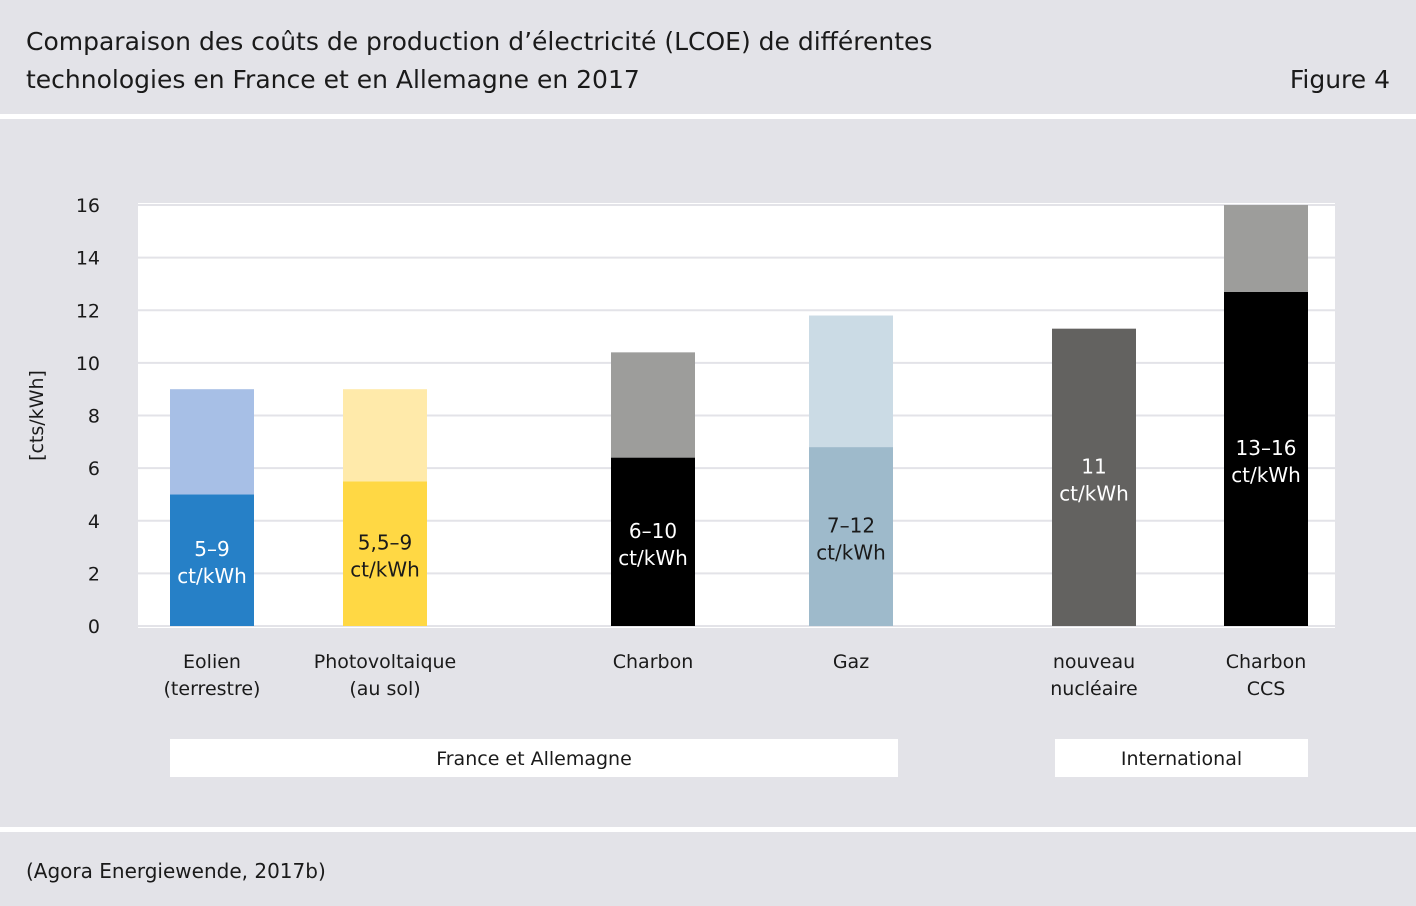  What do you see at coordinates (1093, 466) in the screenshot?
I see `bar-value-label: 11` at bounding box center [1093, 466].